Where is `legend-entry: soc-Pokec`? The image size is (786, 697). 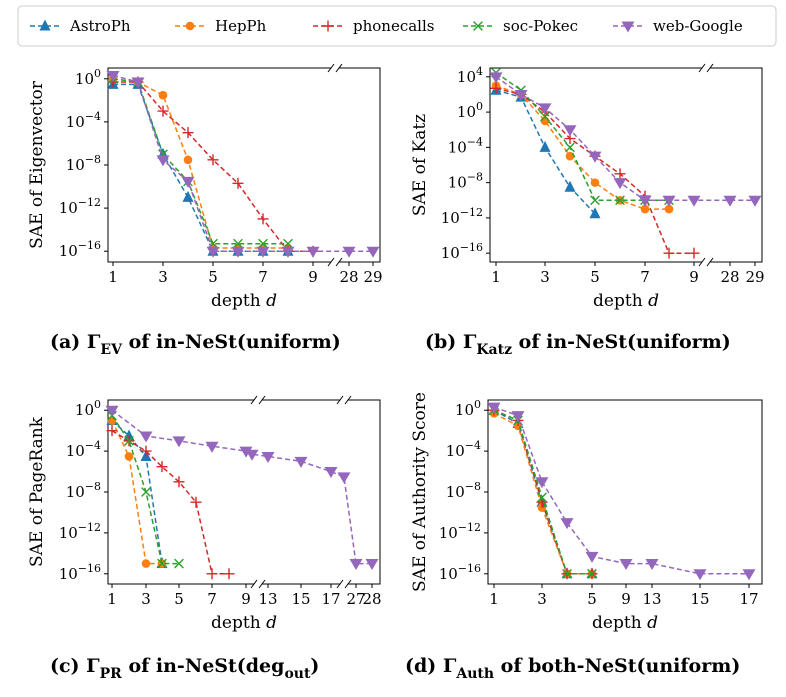
legend-entry: soc-Pokec is located at coordinates (520, 26).